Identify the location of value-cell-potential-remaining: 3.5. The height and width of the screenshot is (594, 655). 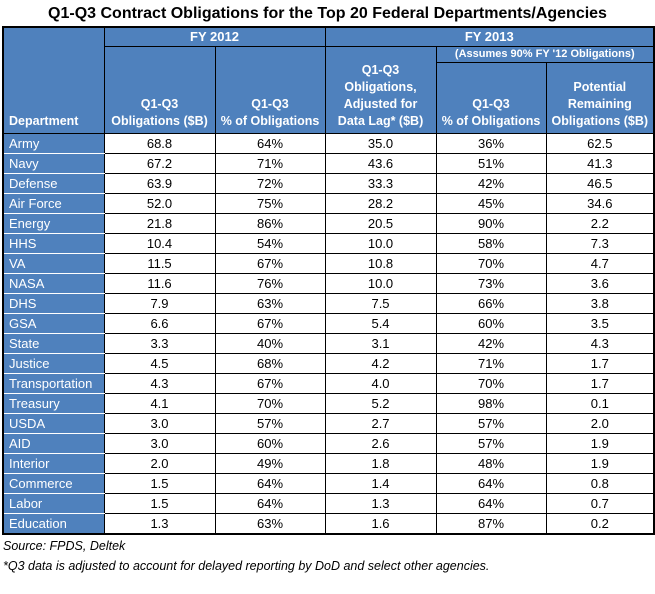
(600, 323).